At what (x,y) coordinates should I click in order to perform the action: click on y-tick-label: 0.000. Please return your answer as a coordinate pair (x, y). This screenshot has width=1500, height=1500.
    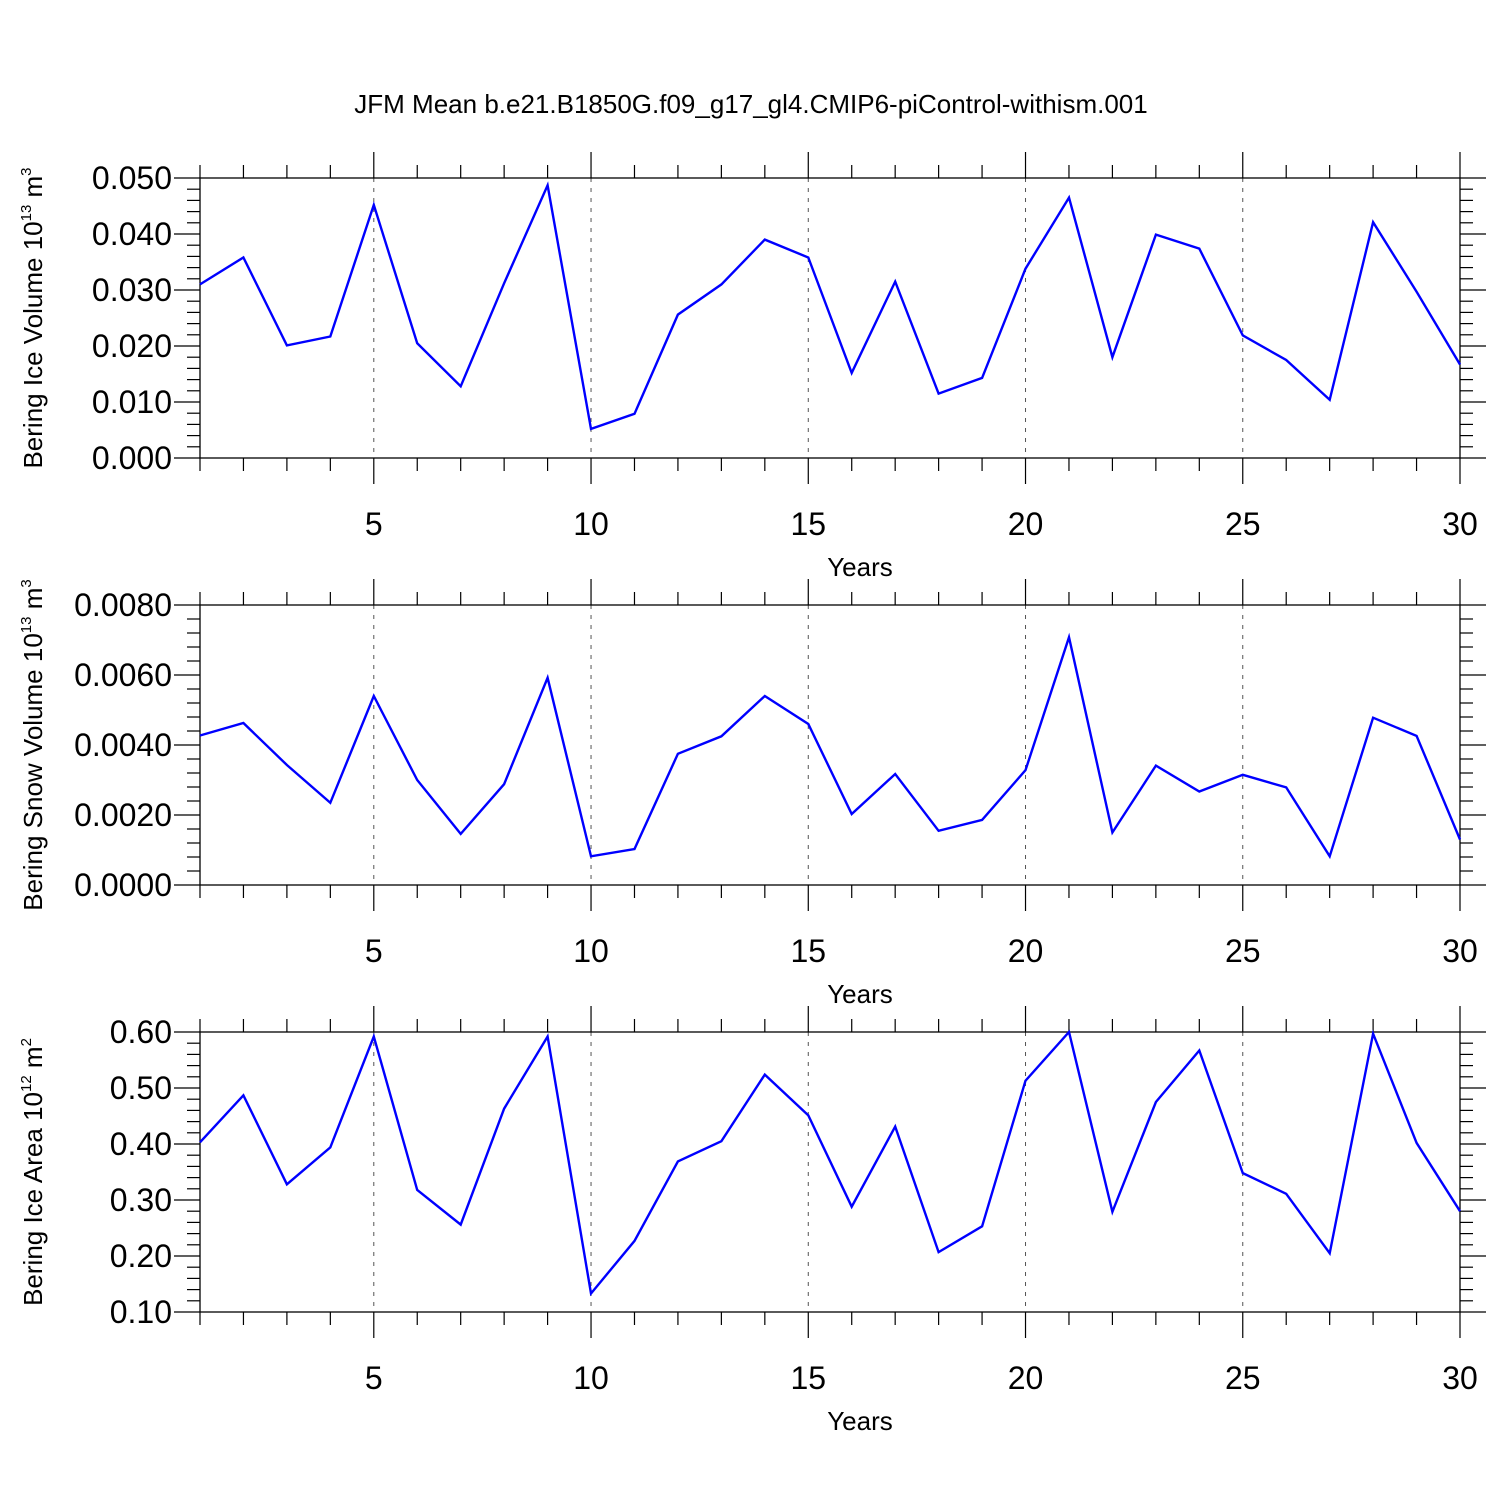
    Looking at the image, I should click on (132, 458).